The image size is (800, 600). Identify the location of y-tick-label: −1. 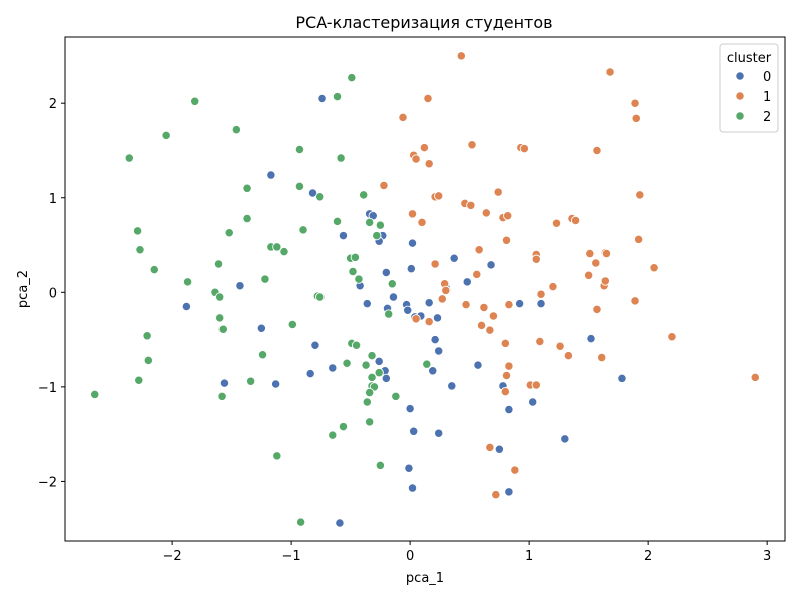
(47, 388).